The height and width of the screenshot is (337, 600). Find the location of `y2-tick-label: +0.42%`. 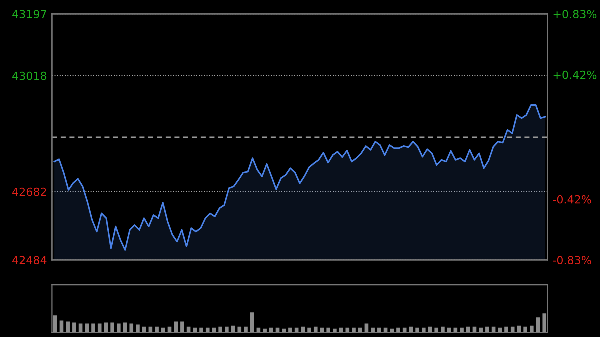

y2-tick-label: +0.42% is located at coordinates (575, 75).